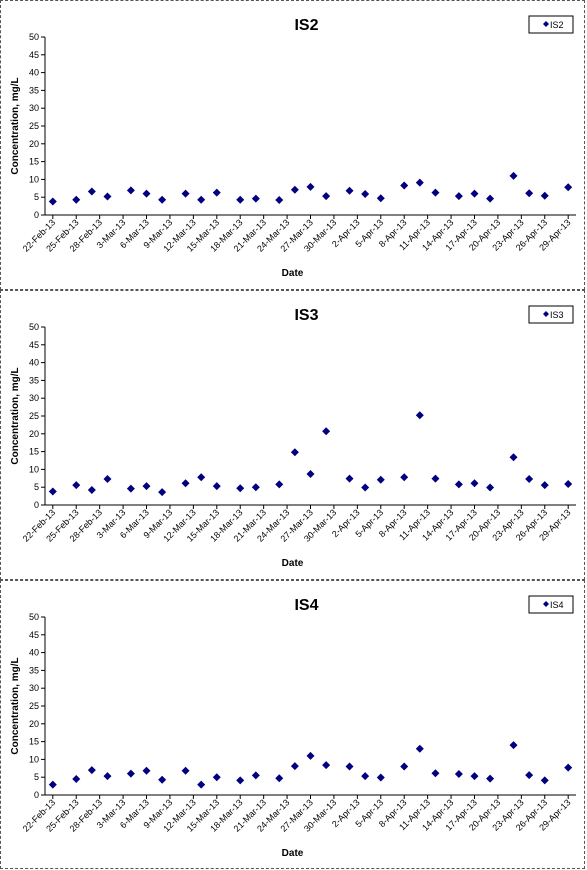 This screenshot has height=870, width=587. What do you see at coordinates (34, 162) in the screenshot?
I see `y-tick-label: 15` at bounding box center [34, 162].